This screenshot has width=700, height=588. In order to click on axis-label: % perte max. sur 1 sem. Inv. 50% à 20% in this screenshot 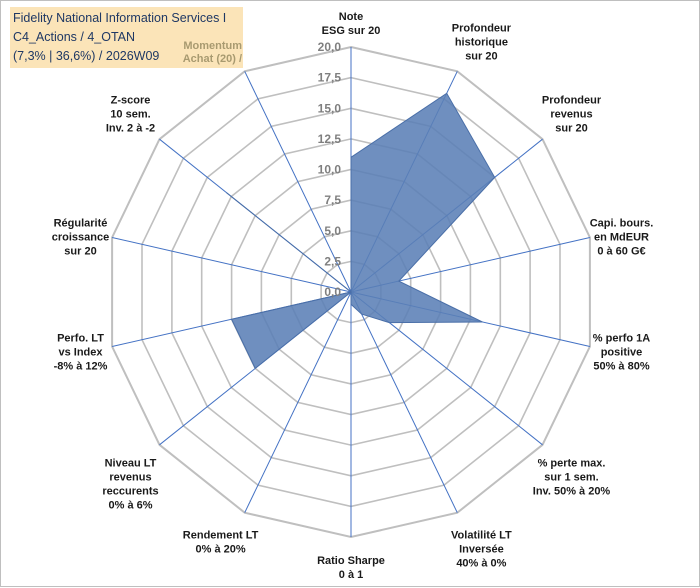, I will do `click(572, 478)`.